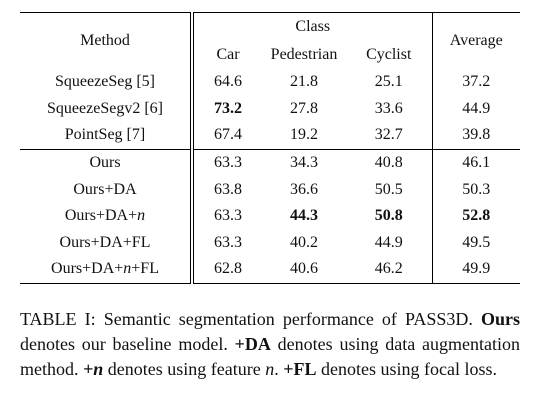  I want to click on value-cell: 19.2, so click(304, 135).